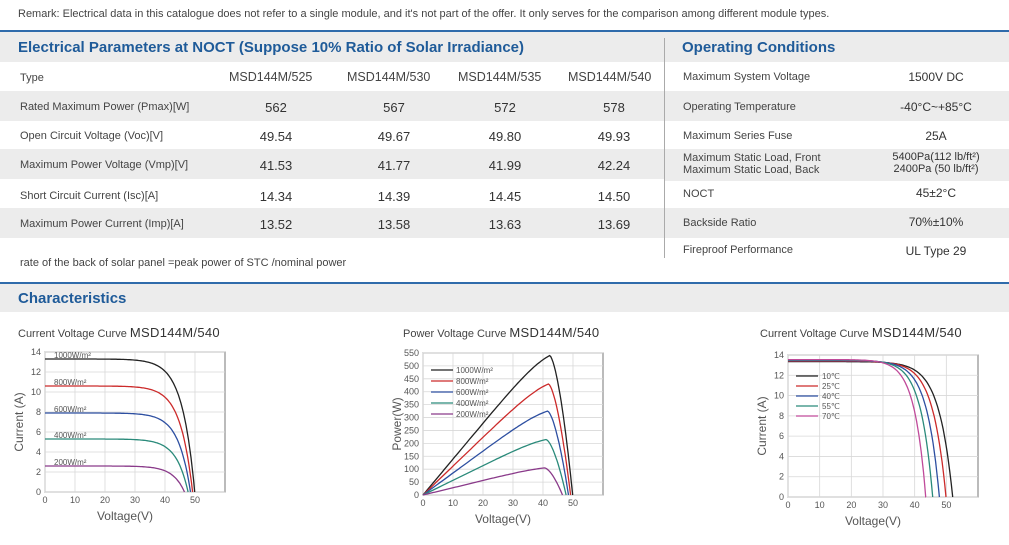 This screenshot has width=1009, height=545. Describe the element at coordinates (500, 77) in the screenshot. I see `model-header: MSD144M/535` at that location.